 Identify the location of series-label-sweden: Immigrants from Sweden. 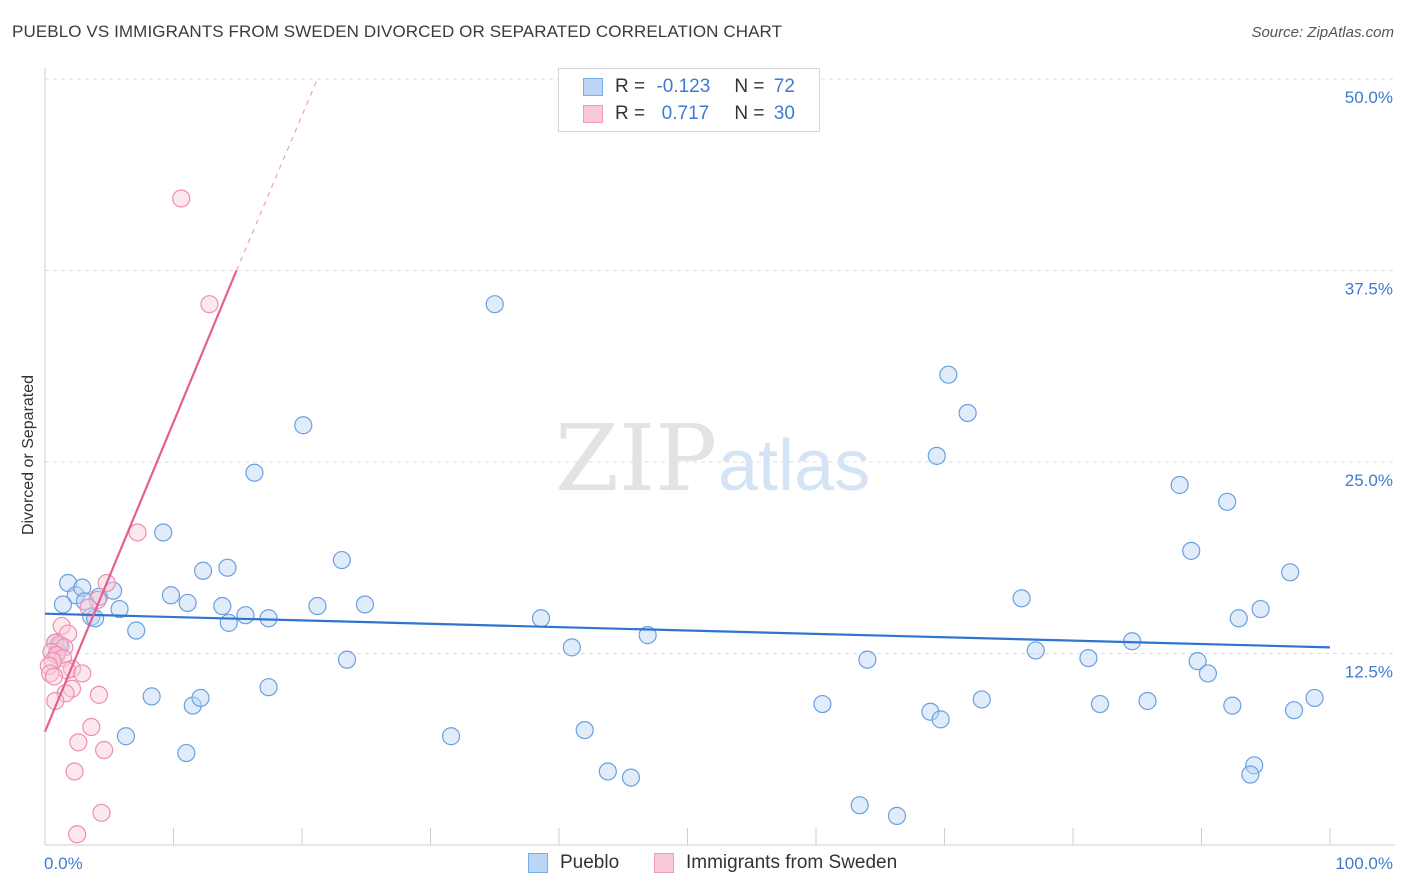
(792, 862).